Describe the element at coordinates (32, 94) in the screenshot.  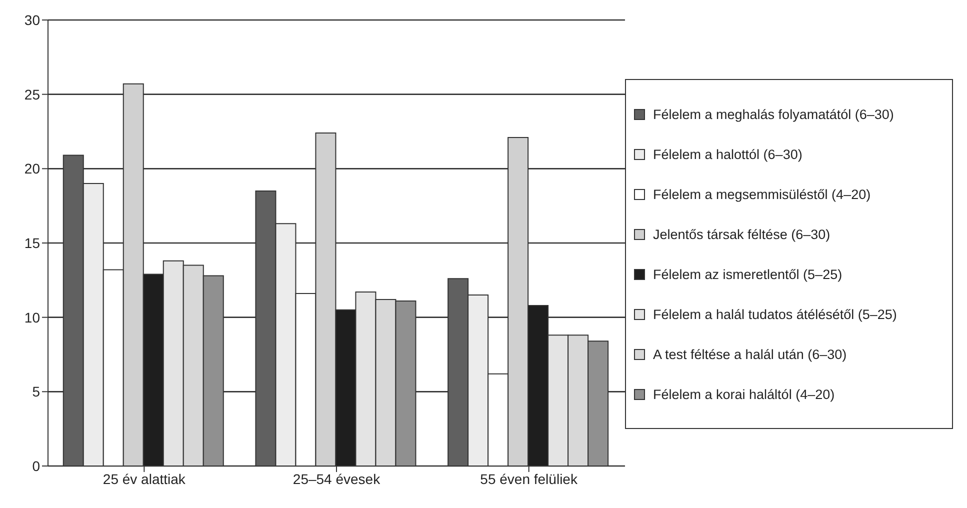
I see `y-tick-label: 25` at that location.